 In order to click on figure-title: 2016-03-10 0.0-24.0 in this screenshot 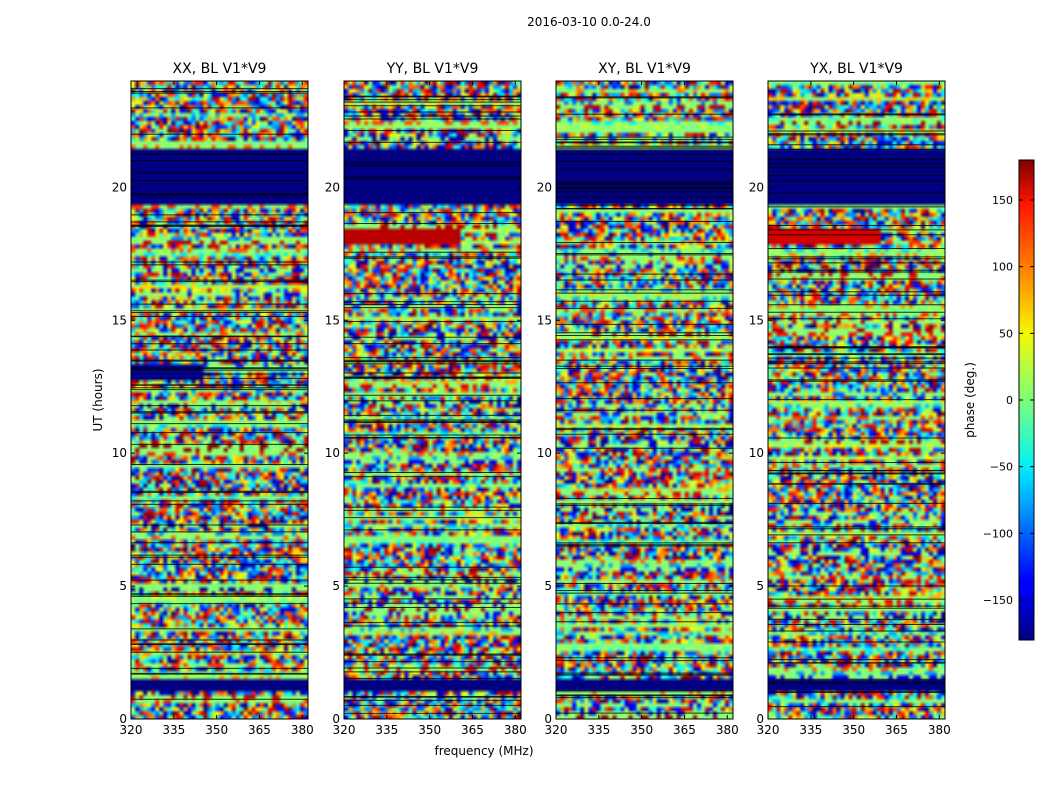, I will do `click(589, 22)`.